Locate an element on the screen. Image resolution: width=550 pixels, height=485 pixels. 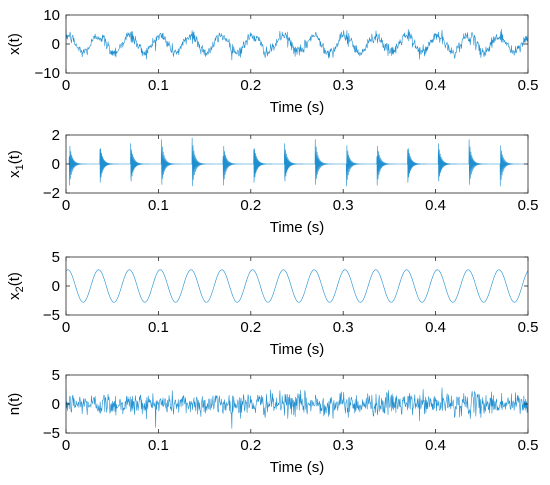
y-axis-label: x(t) is located at coordinates (14, 44).